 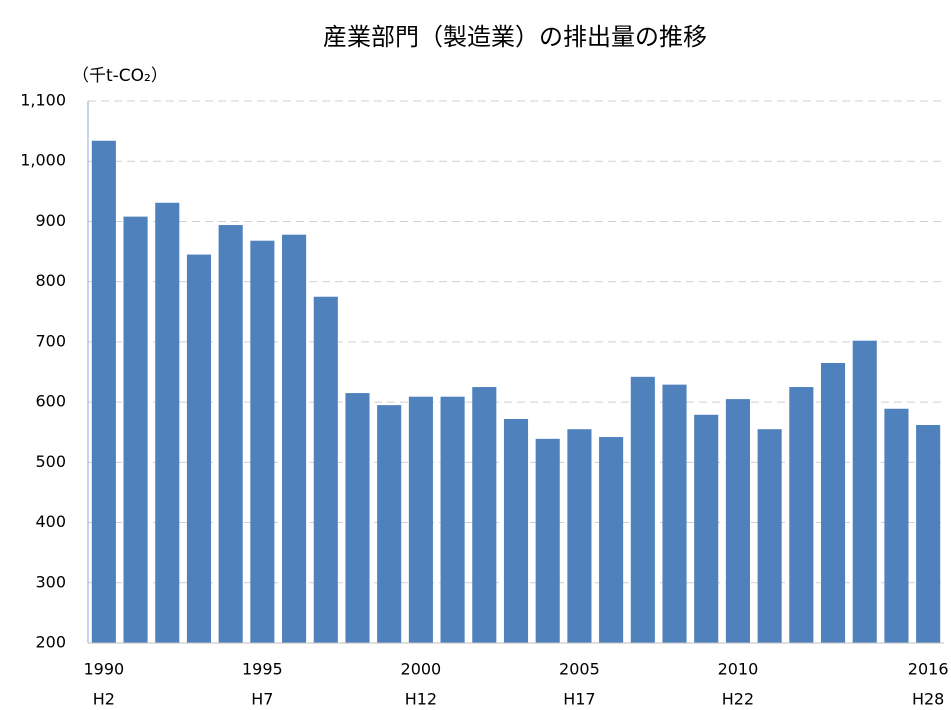 I want to click on y-tick-label: 200, so click(x=50, y=642).